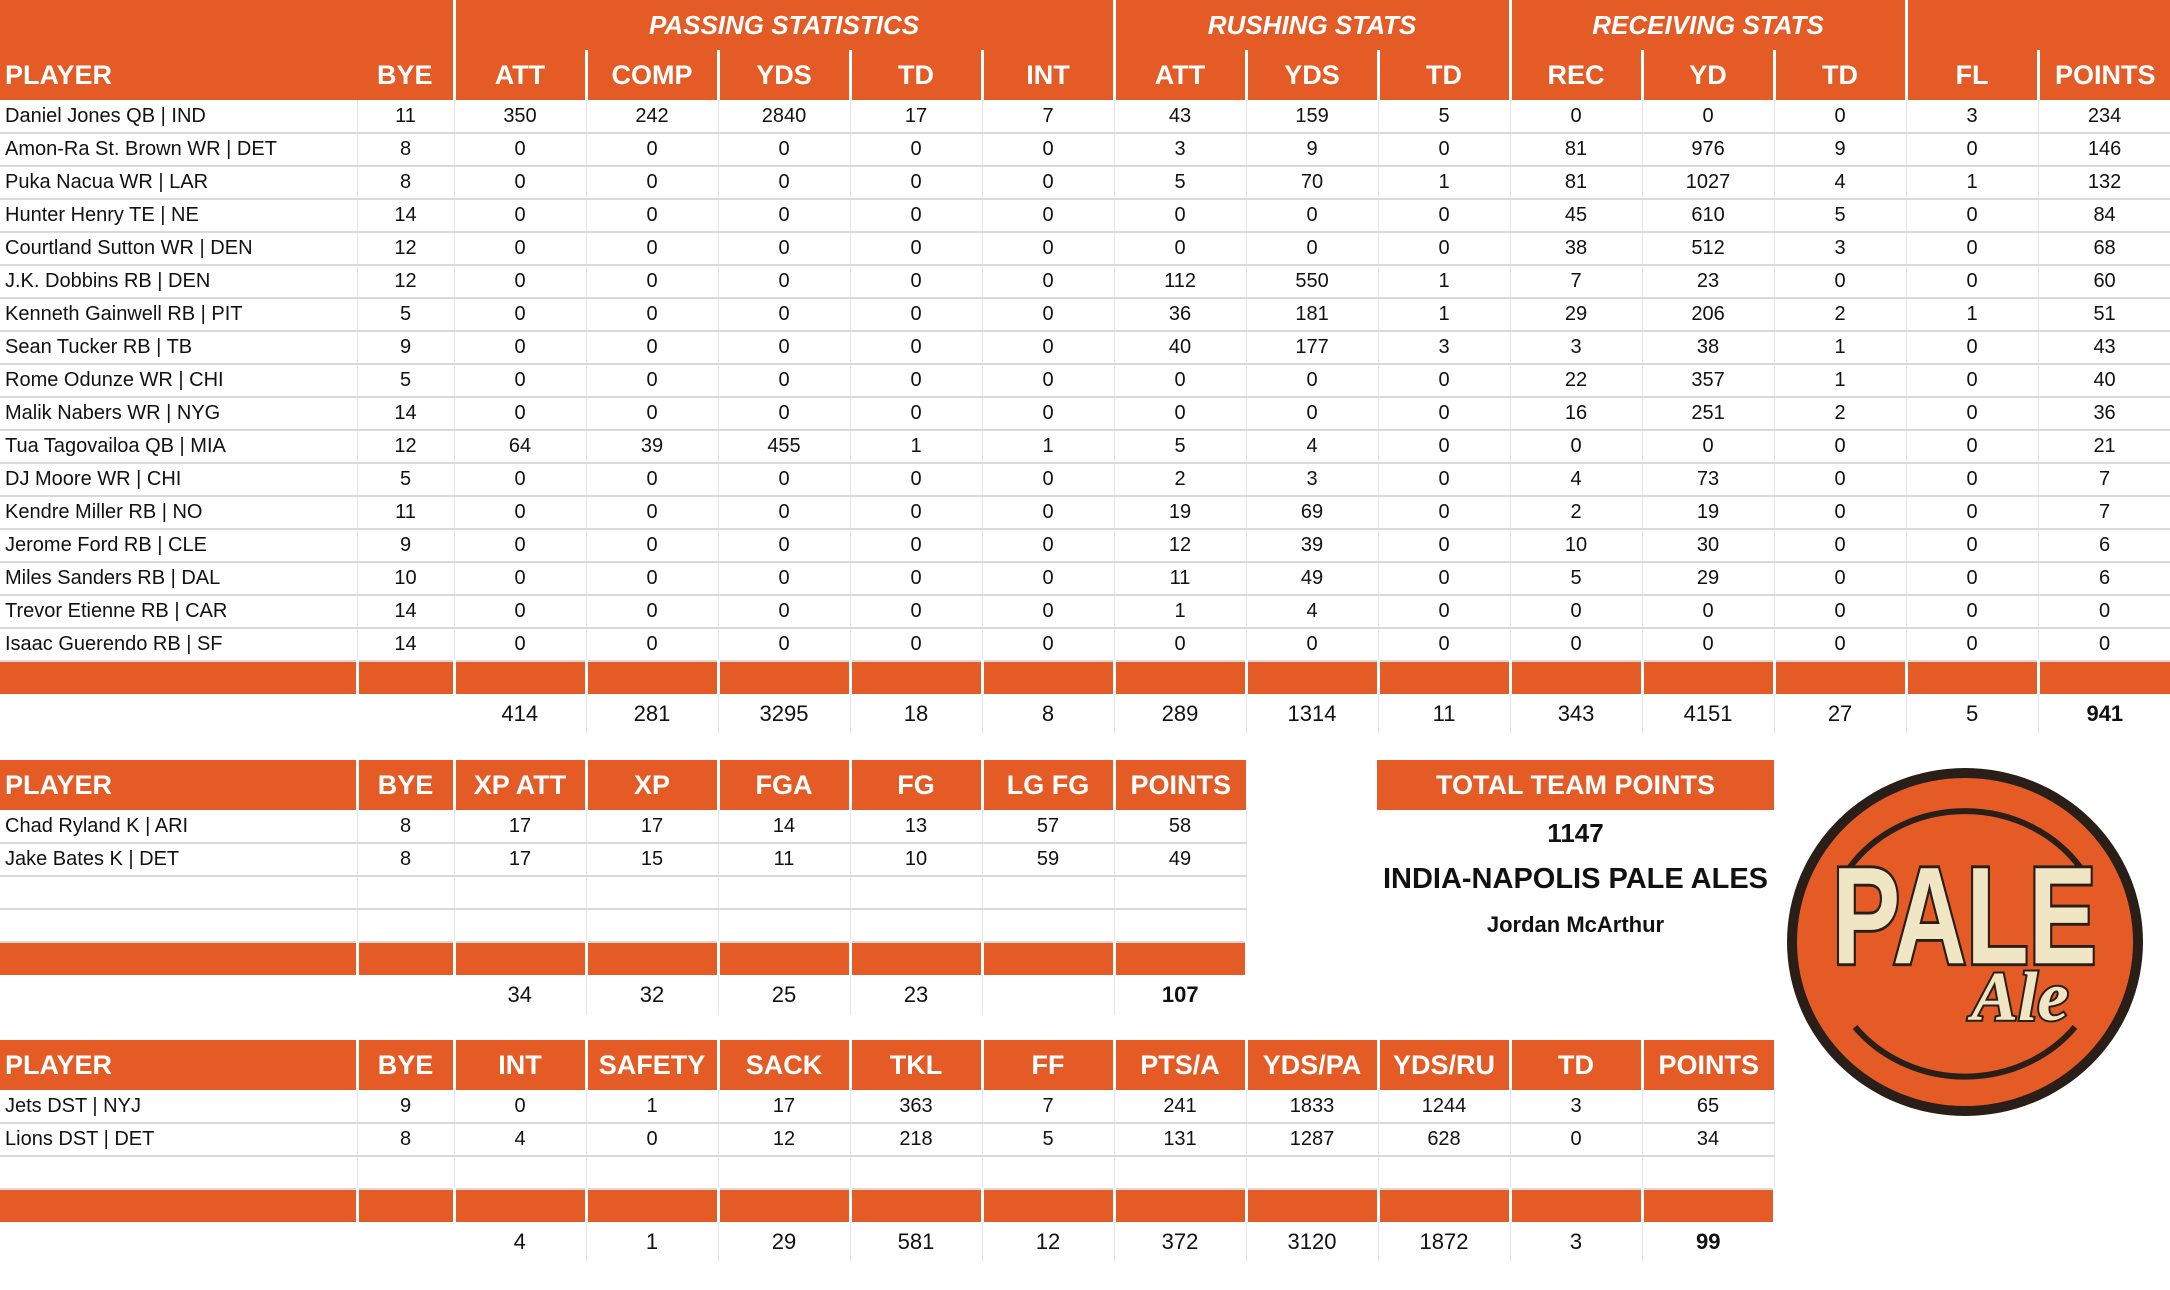 This screenshot has width=2170, height=1290. What do you see at coordinates (1085, 216) in the screenshot?
I see `player-row: Hunter Henry TE | NE 14 0 0 0 0 0 0 0 0 45 610 5 0 84` at bounding box center [1085, 216].